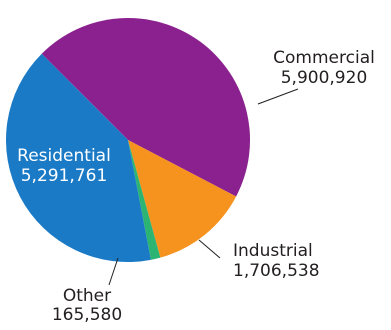 This screenshot has width=391, height=330. I want to click on slice-value-commercial: 5,900,920, so click(324, 78).